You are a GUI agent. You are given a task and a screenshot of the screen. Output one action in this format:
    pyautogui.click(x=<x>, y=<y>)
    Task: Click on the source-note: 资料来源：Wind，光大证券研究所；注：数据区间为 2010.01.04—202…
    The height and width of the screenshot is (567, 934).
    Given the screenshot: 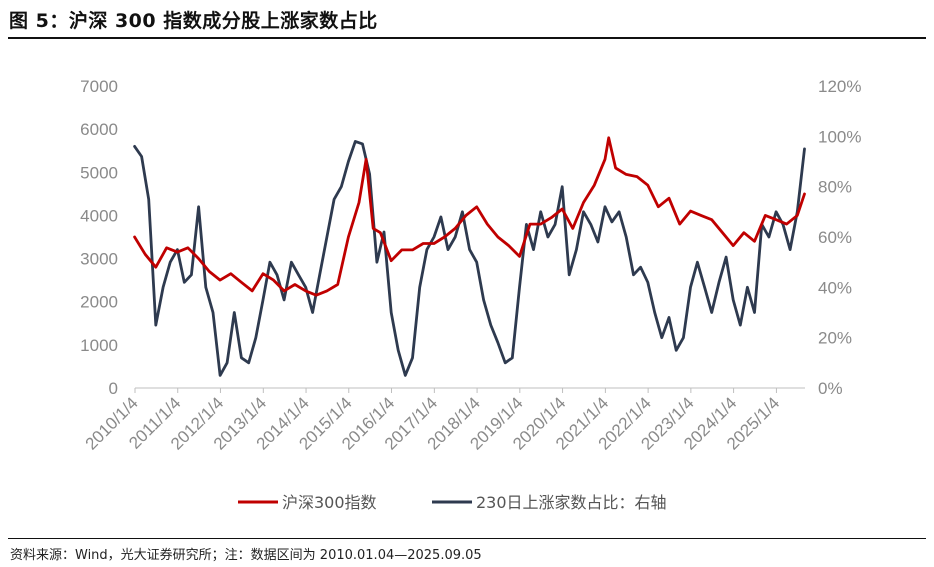 What is the action you would take?
    pyautogui.click(x=246, y=555)
    